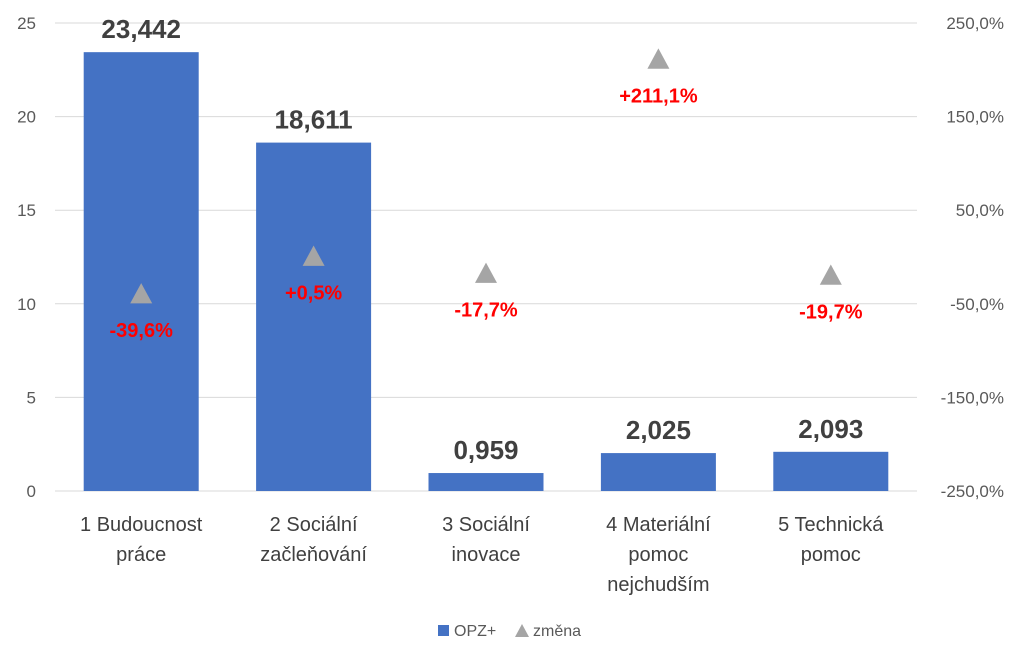  What do you see at coordinates (485, 450) in the screenshot?
I see `bar-value-label-3: 0,959` at bounding box center [485, 450].